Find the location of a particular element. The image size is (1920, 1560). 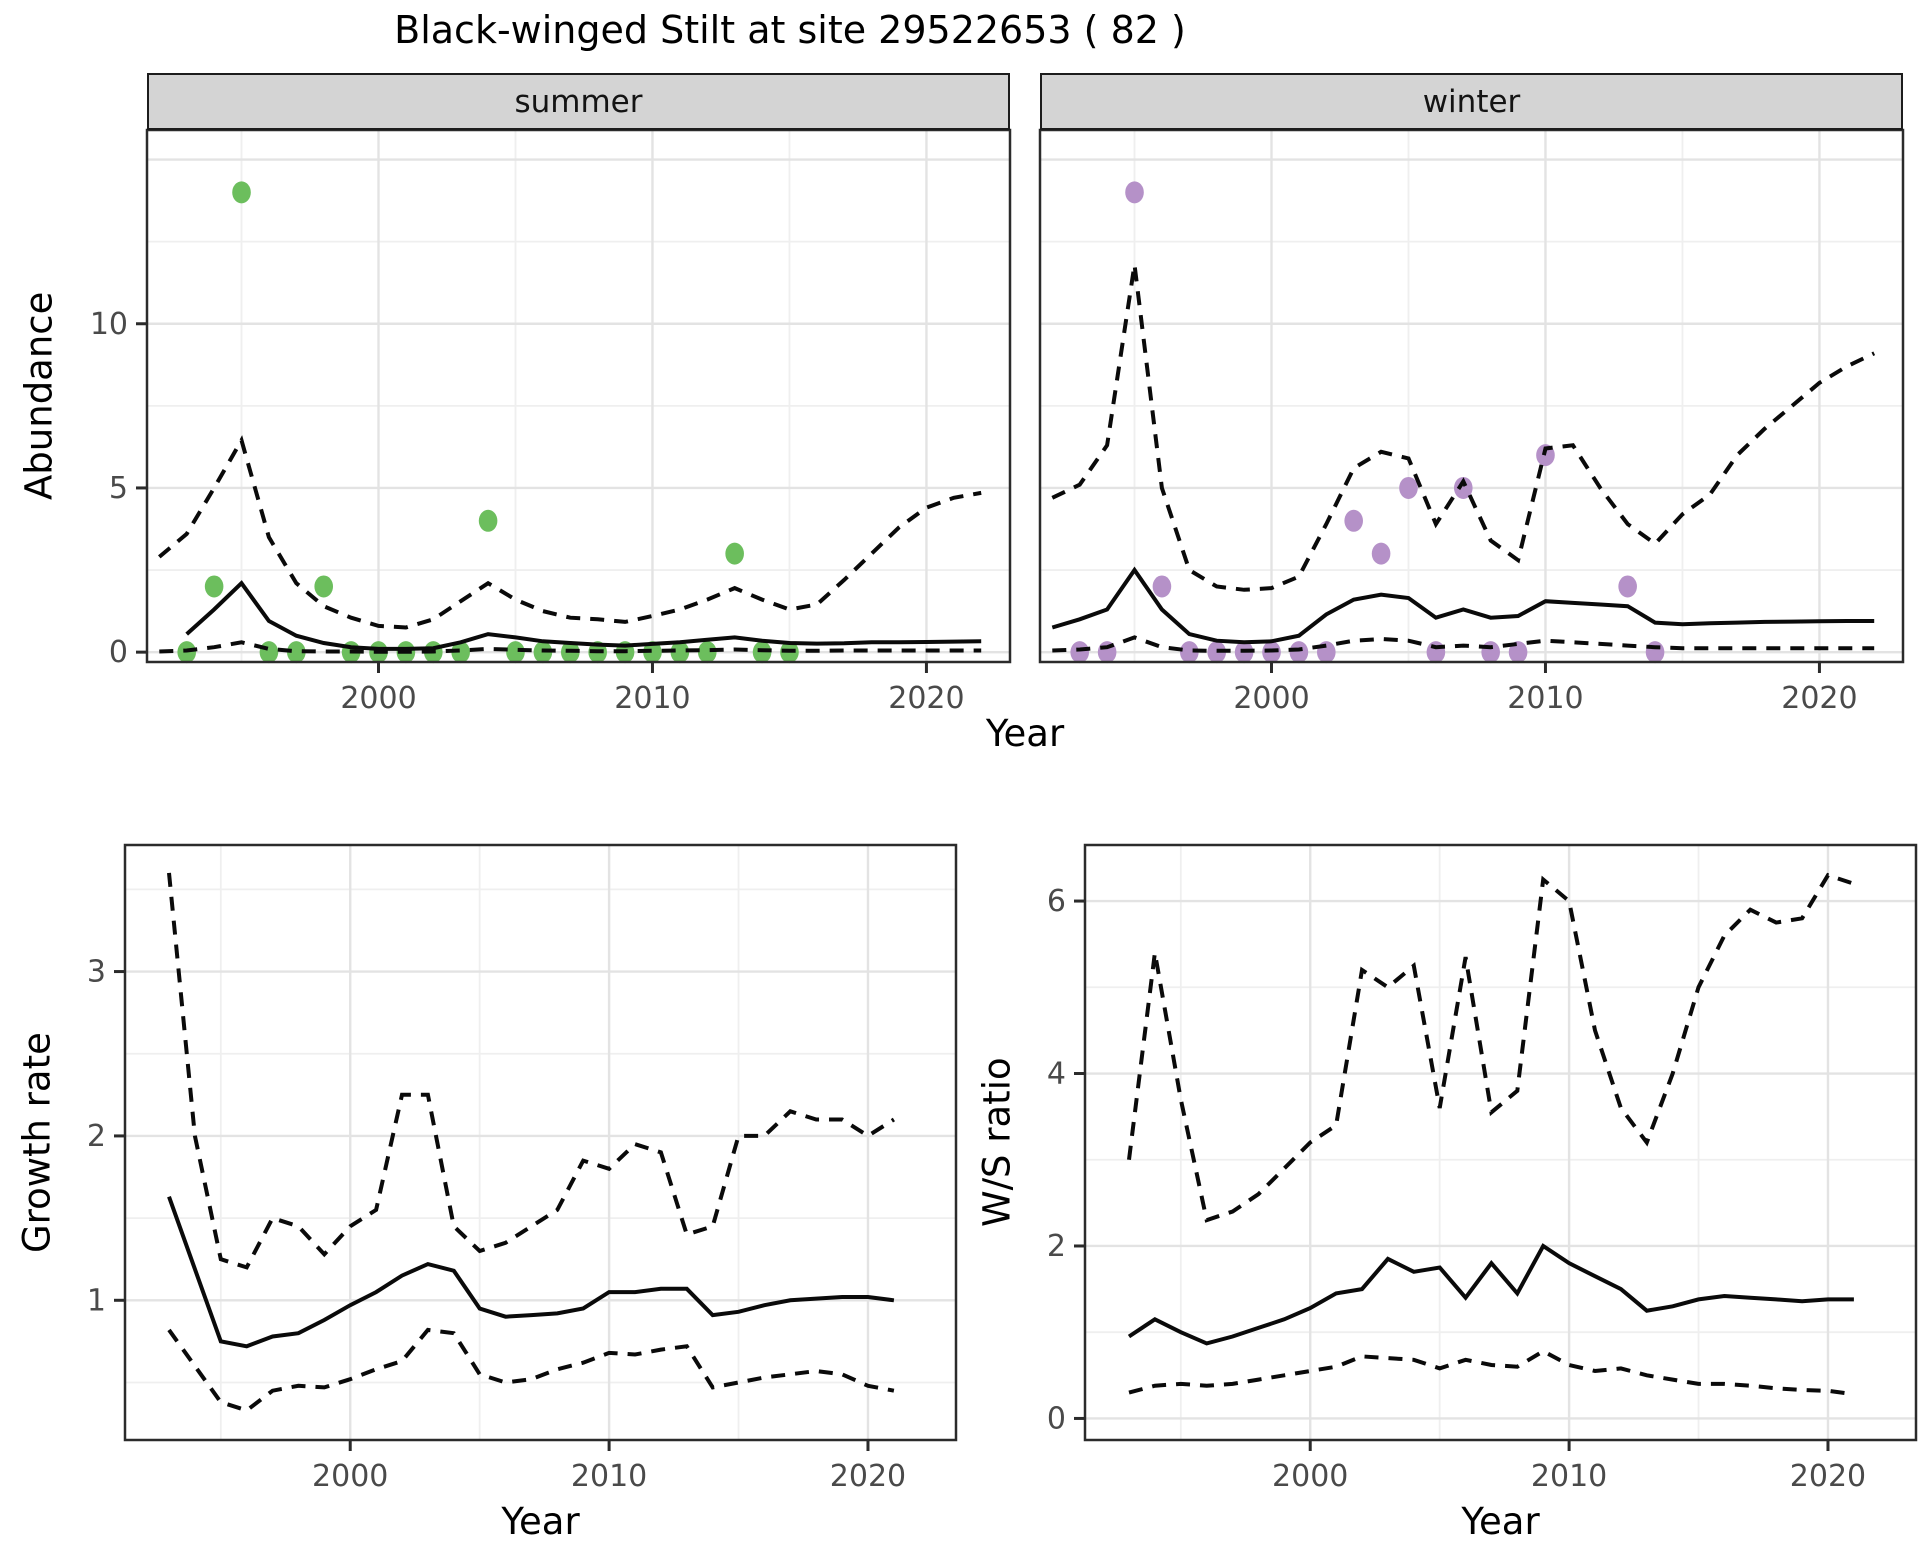

y-tick-label: 5 is located at coordinates (118, 488).